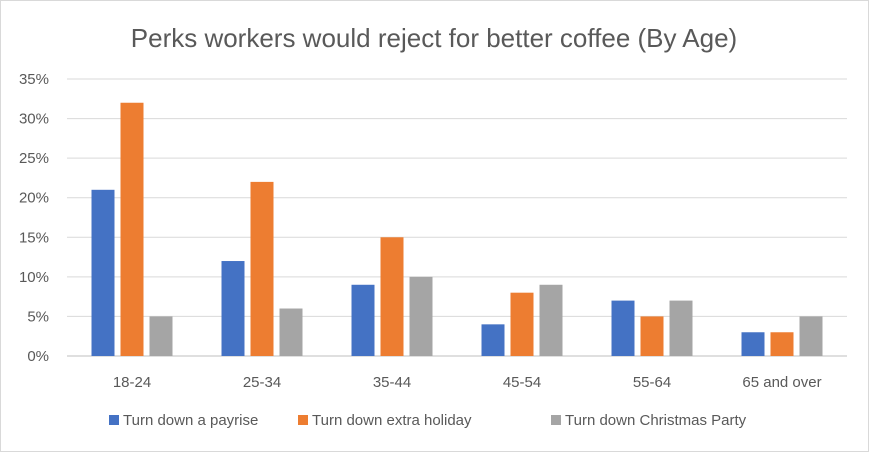 The width and height of the screenshot is (869, 452). Describe the element at coordinates (34, 218) in the screenshot. I see `y-axis-ticks: 0% 5% 10% 15% 20% 25% 30% 35%` at that location.